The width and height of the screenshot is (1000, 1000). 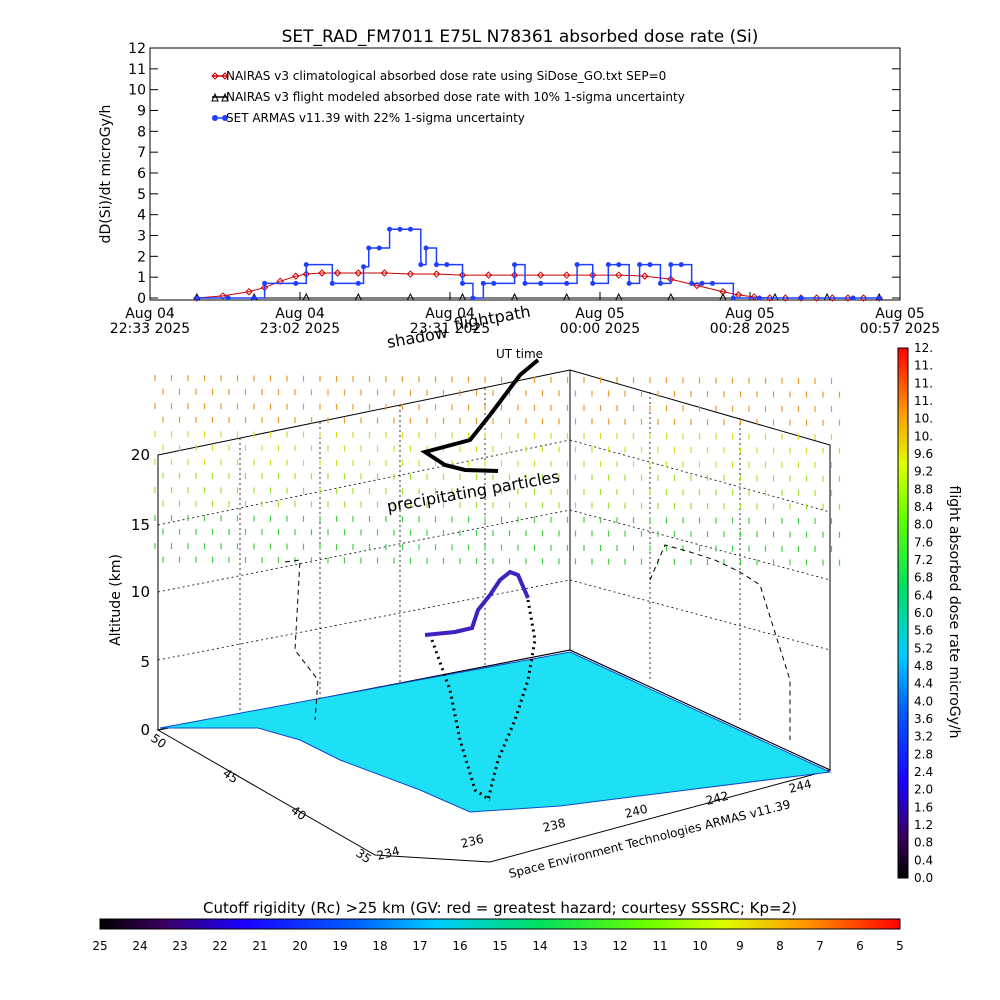 I want to click on dose-rate-tick-label: 3.6, so click(x=923, y=719).